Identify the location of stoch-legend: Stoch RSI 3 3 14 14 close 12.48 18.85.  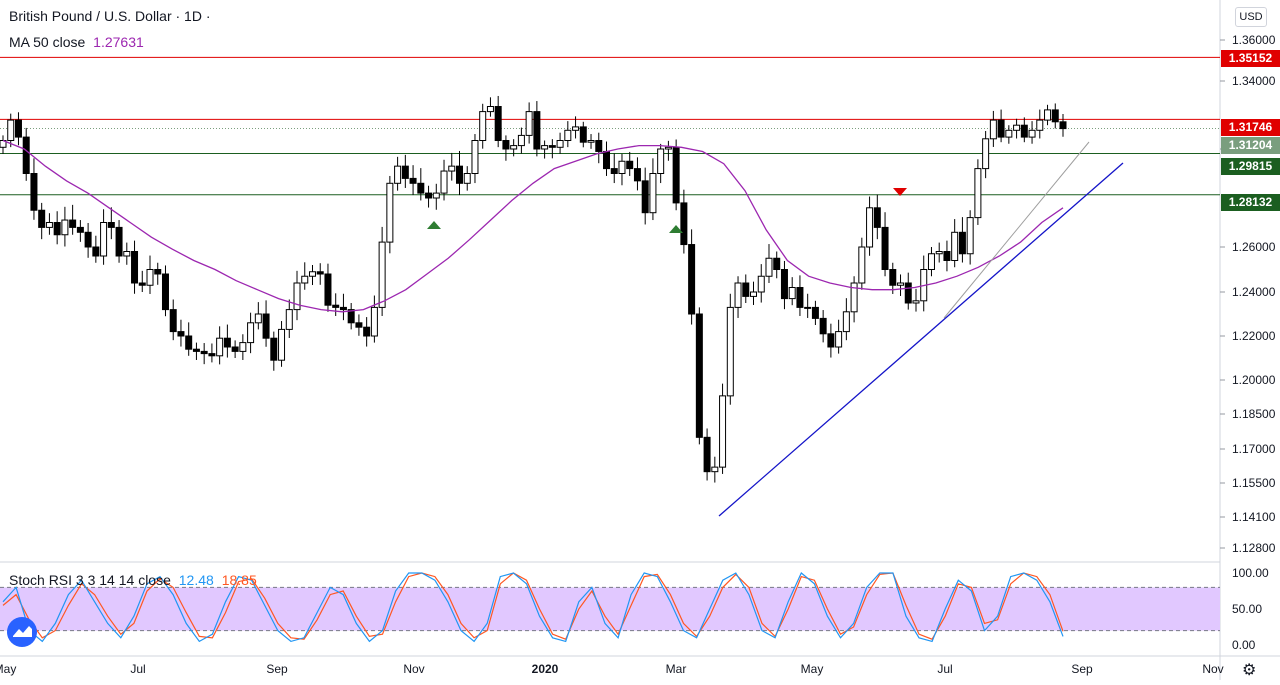
(133, 580).